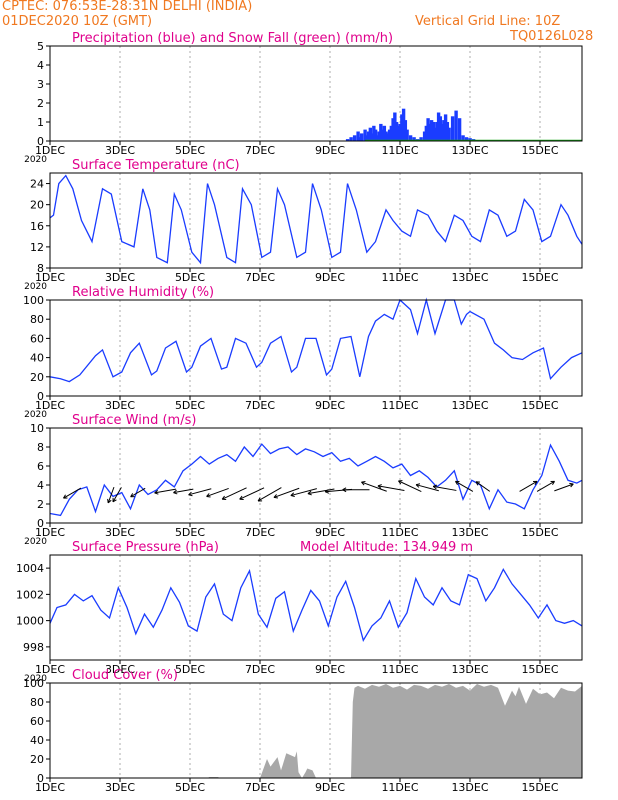 Image resolution: width=618 pixels, height=800 pixels. What do you see at coordinates (40, 103) in the screenshot?
I see `y-tick-label: 2` at bounding box center [40, 103].